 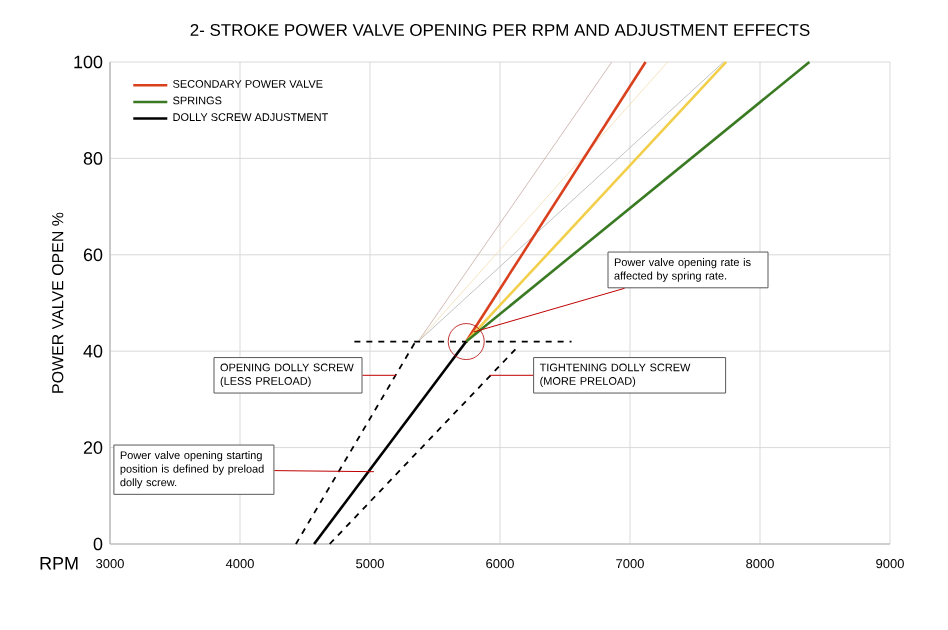 What do you see at coordinates (500, 30) in the screenshot?
I see `chart-title: 2- STROKE POWER VALVE OPENING PER RPM AND ADJUSTMENT EFFECTS` at bounding box center [500, 30].